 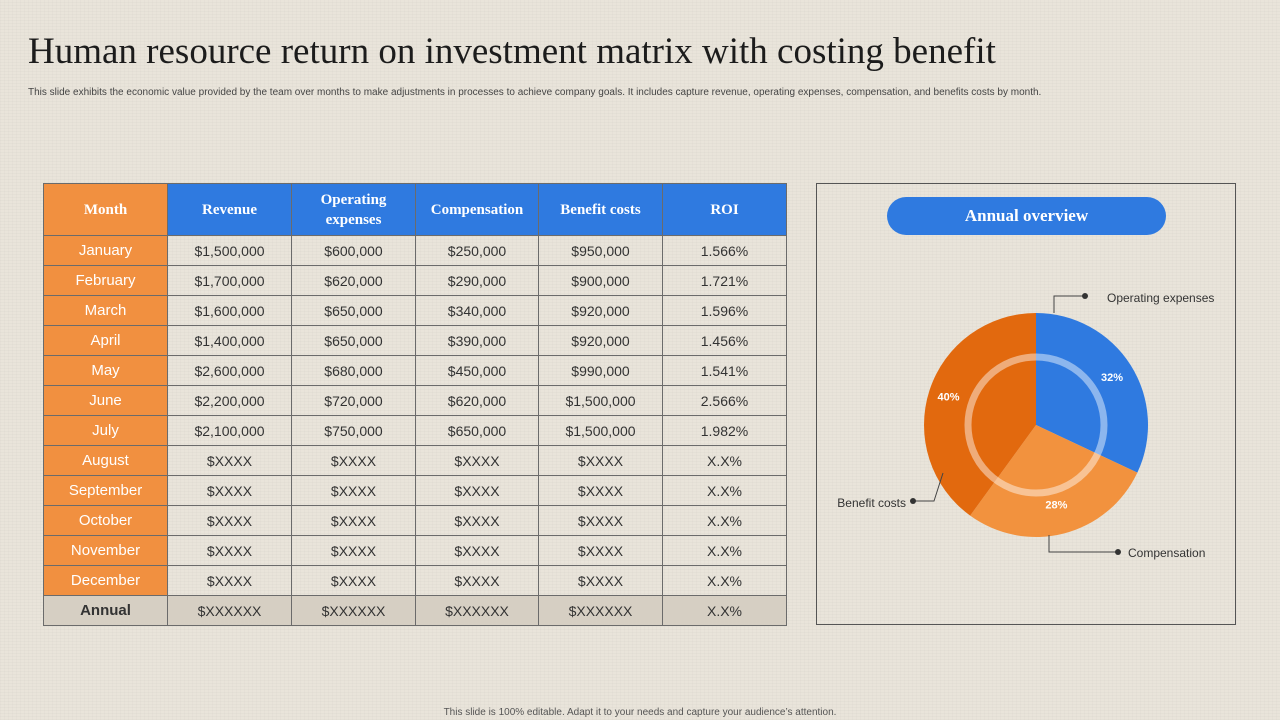 What do you see at coordinates (477, 610) in the screenshot?
I see `compensation-cell: $XXXXXX` at bounding box center [477, 610].